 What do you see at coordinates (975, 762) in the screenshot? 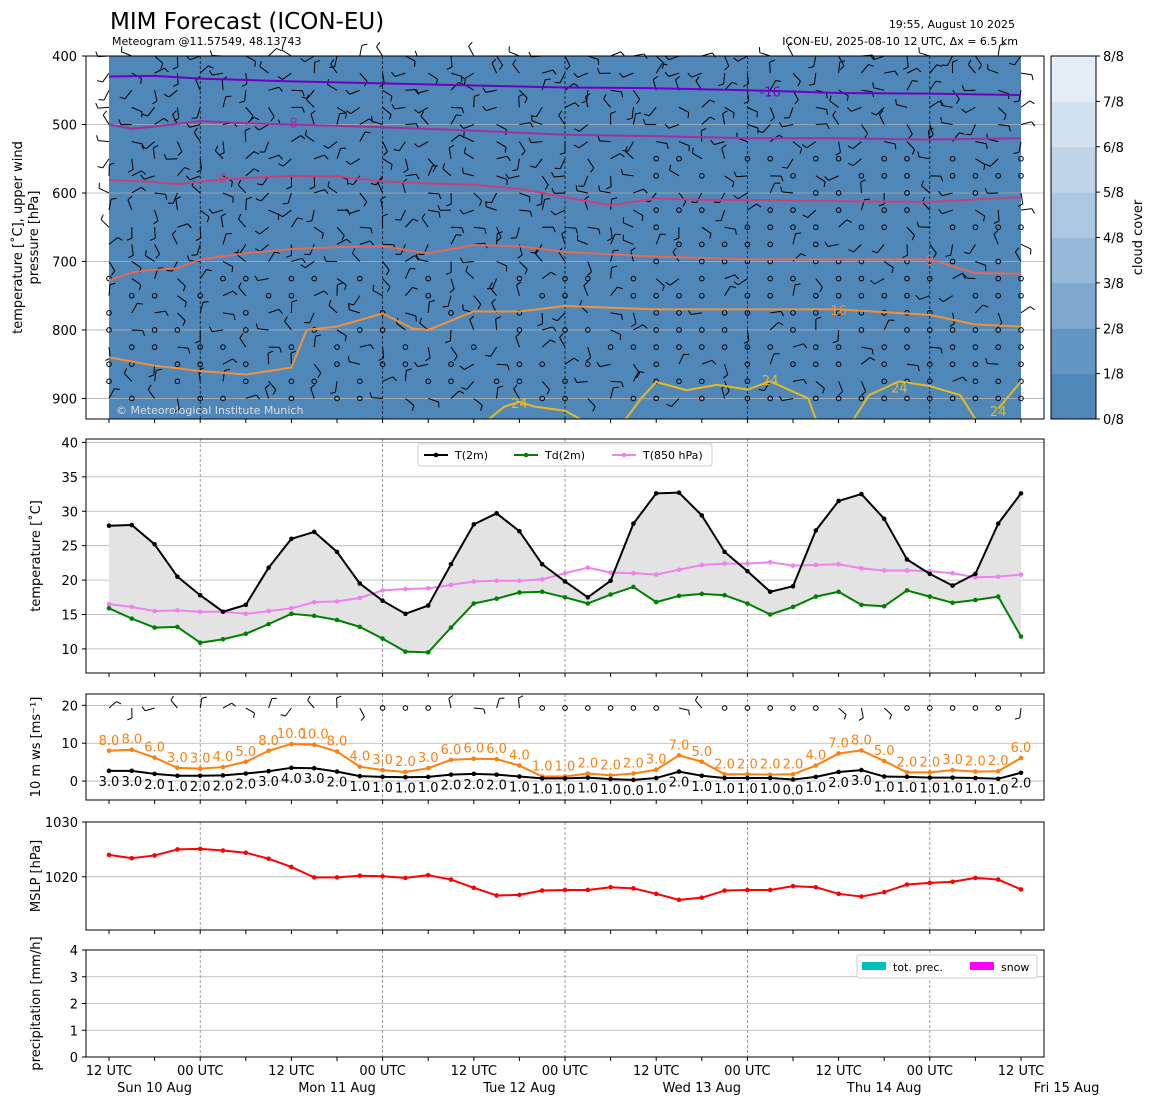
I see `data-label-gust: 2.0` at bounding box center [975, 762].